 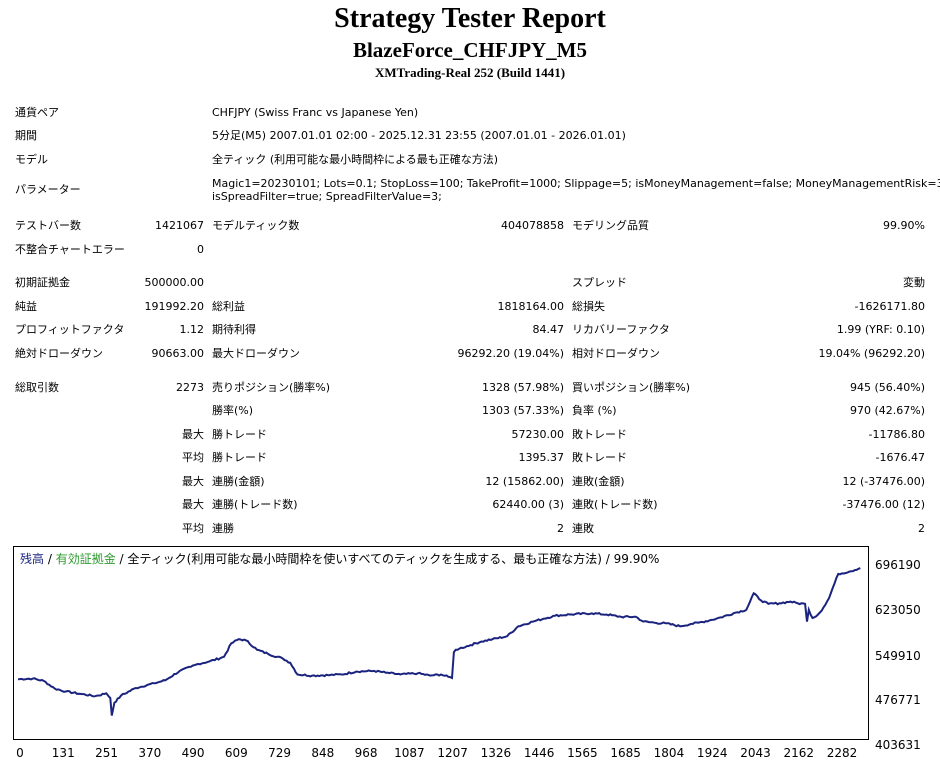 I want to click on max-consec-wins-label: 連勝(金額), so click(x=238, y=481).